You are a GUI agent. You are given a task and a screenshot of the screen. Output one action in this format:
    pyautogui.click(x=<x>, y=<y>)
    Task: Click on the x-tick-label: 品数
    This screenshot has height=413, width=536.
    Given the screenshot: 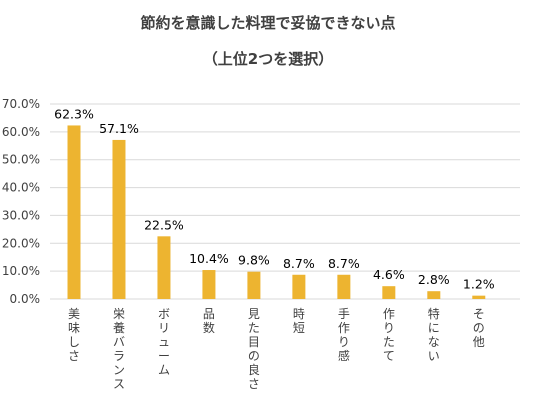 What is the action you would take?
    pyautogui.click(x=209, y=321)
    